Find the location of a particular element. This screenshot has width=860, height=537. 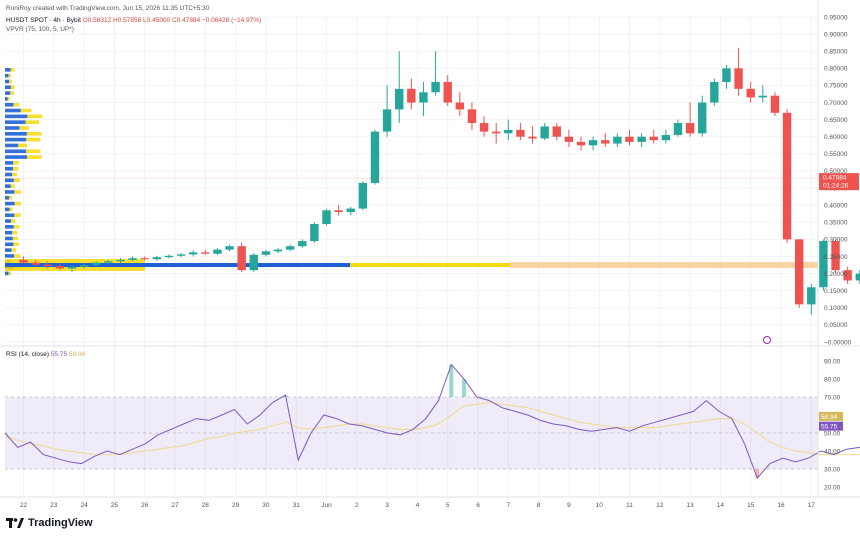

price-tick-label: 0.35000 is located at coordinates (836, 223).